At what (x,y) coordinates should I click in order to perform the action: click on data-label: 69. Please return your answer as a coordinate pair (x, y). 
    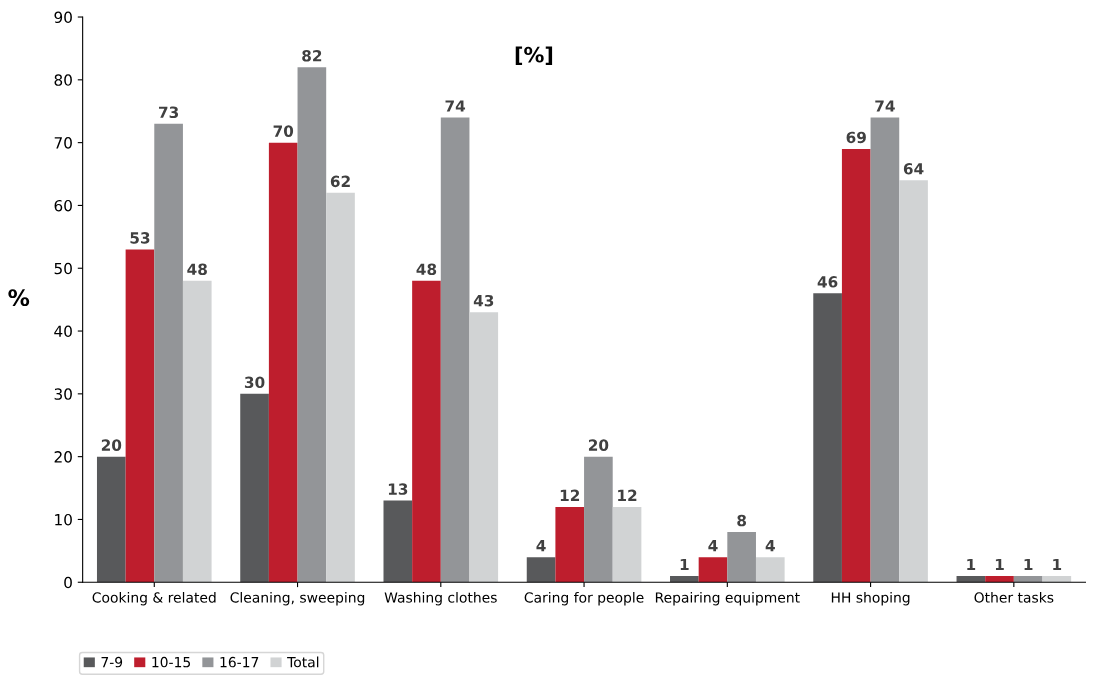
    Looking at the image, I should click on (856, 137).